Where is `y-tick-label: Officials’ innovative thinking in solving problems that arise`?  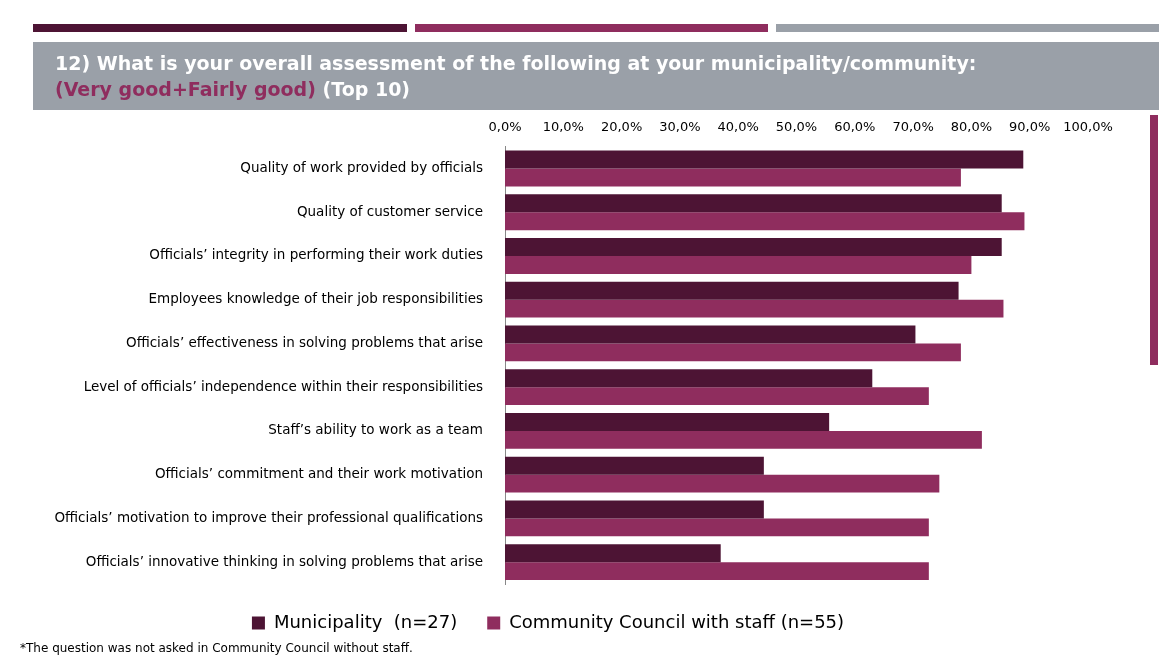
y-tick-label: Officials’ innovative thinking in solving problems that arise is located at coordinates (284, 560).